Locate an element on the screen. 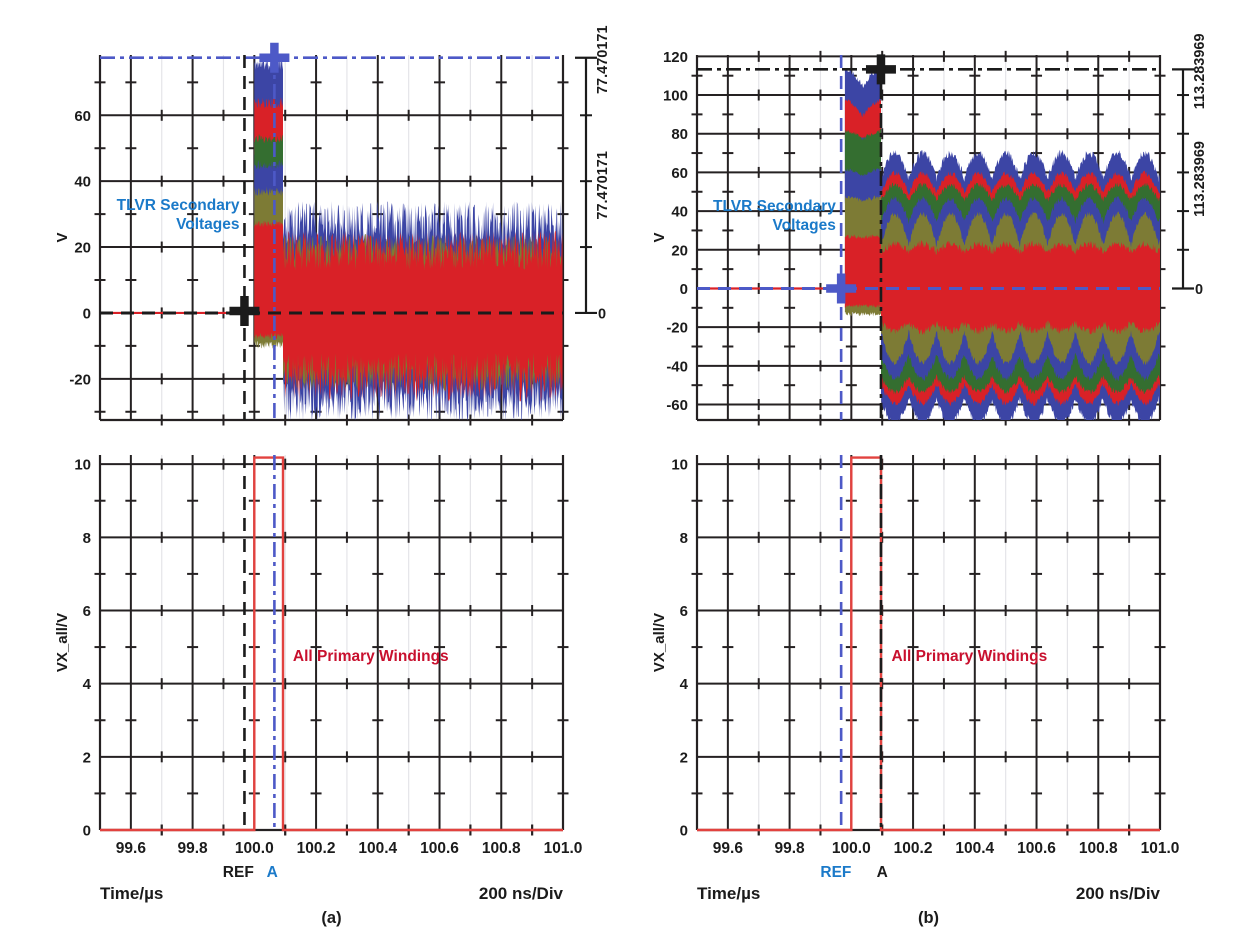  burst-band-blue is located at coordinates (862, 186).